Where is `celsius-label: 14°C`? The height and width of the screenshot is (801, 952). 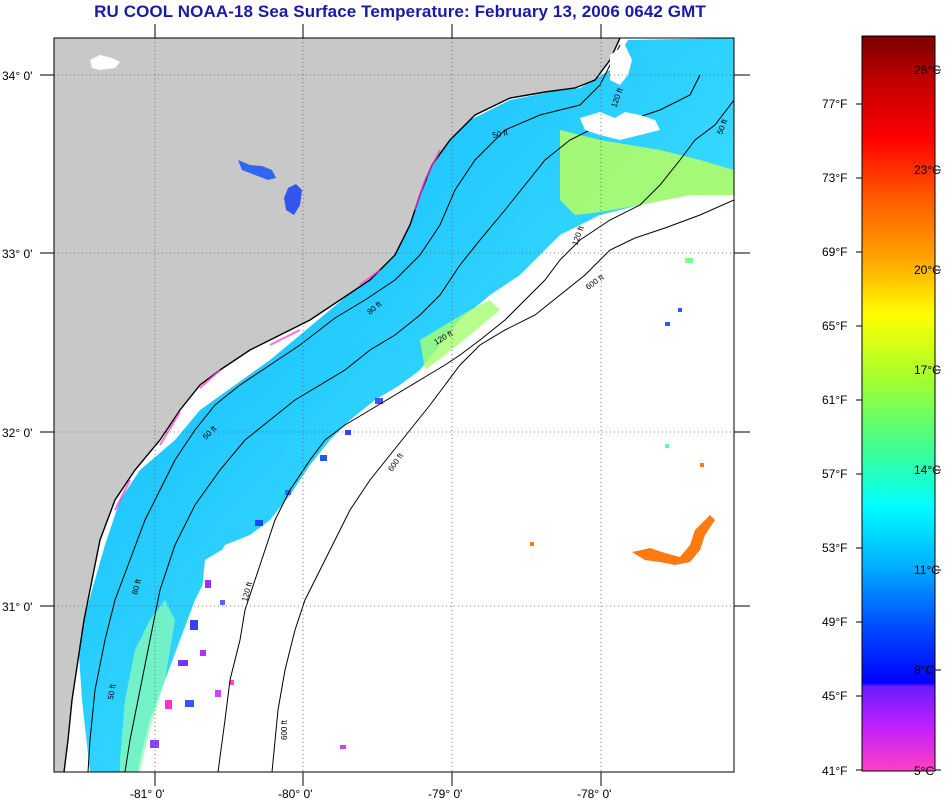 celsius-label: 14°C is located at coordinates (927, 470).